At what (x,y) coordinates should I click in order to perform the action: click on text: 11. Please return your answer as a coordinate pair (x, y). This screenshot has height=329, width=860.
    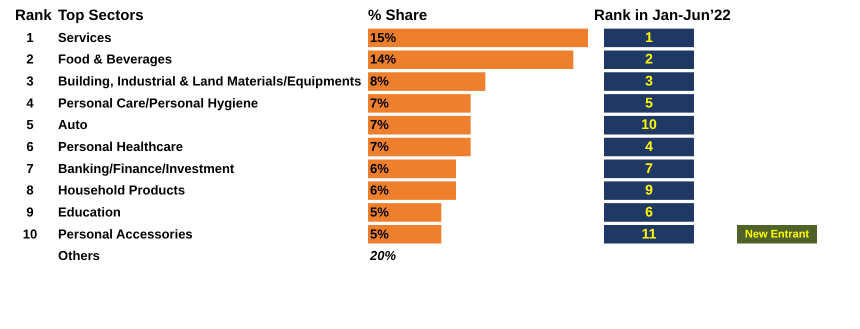
    Looking at the image, I should click on (649, 233).